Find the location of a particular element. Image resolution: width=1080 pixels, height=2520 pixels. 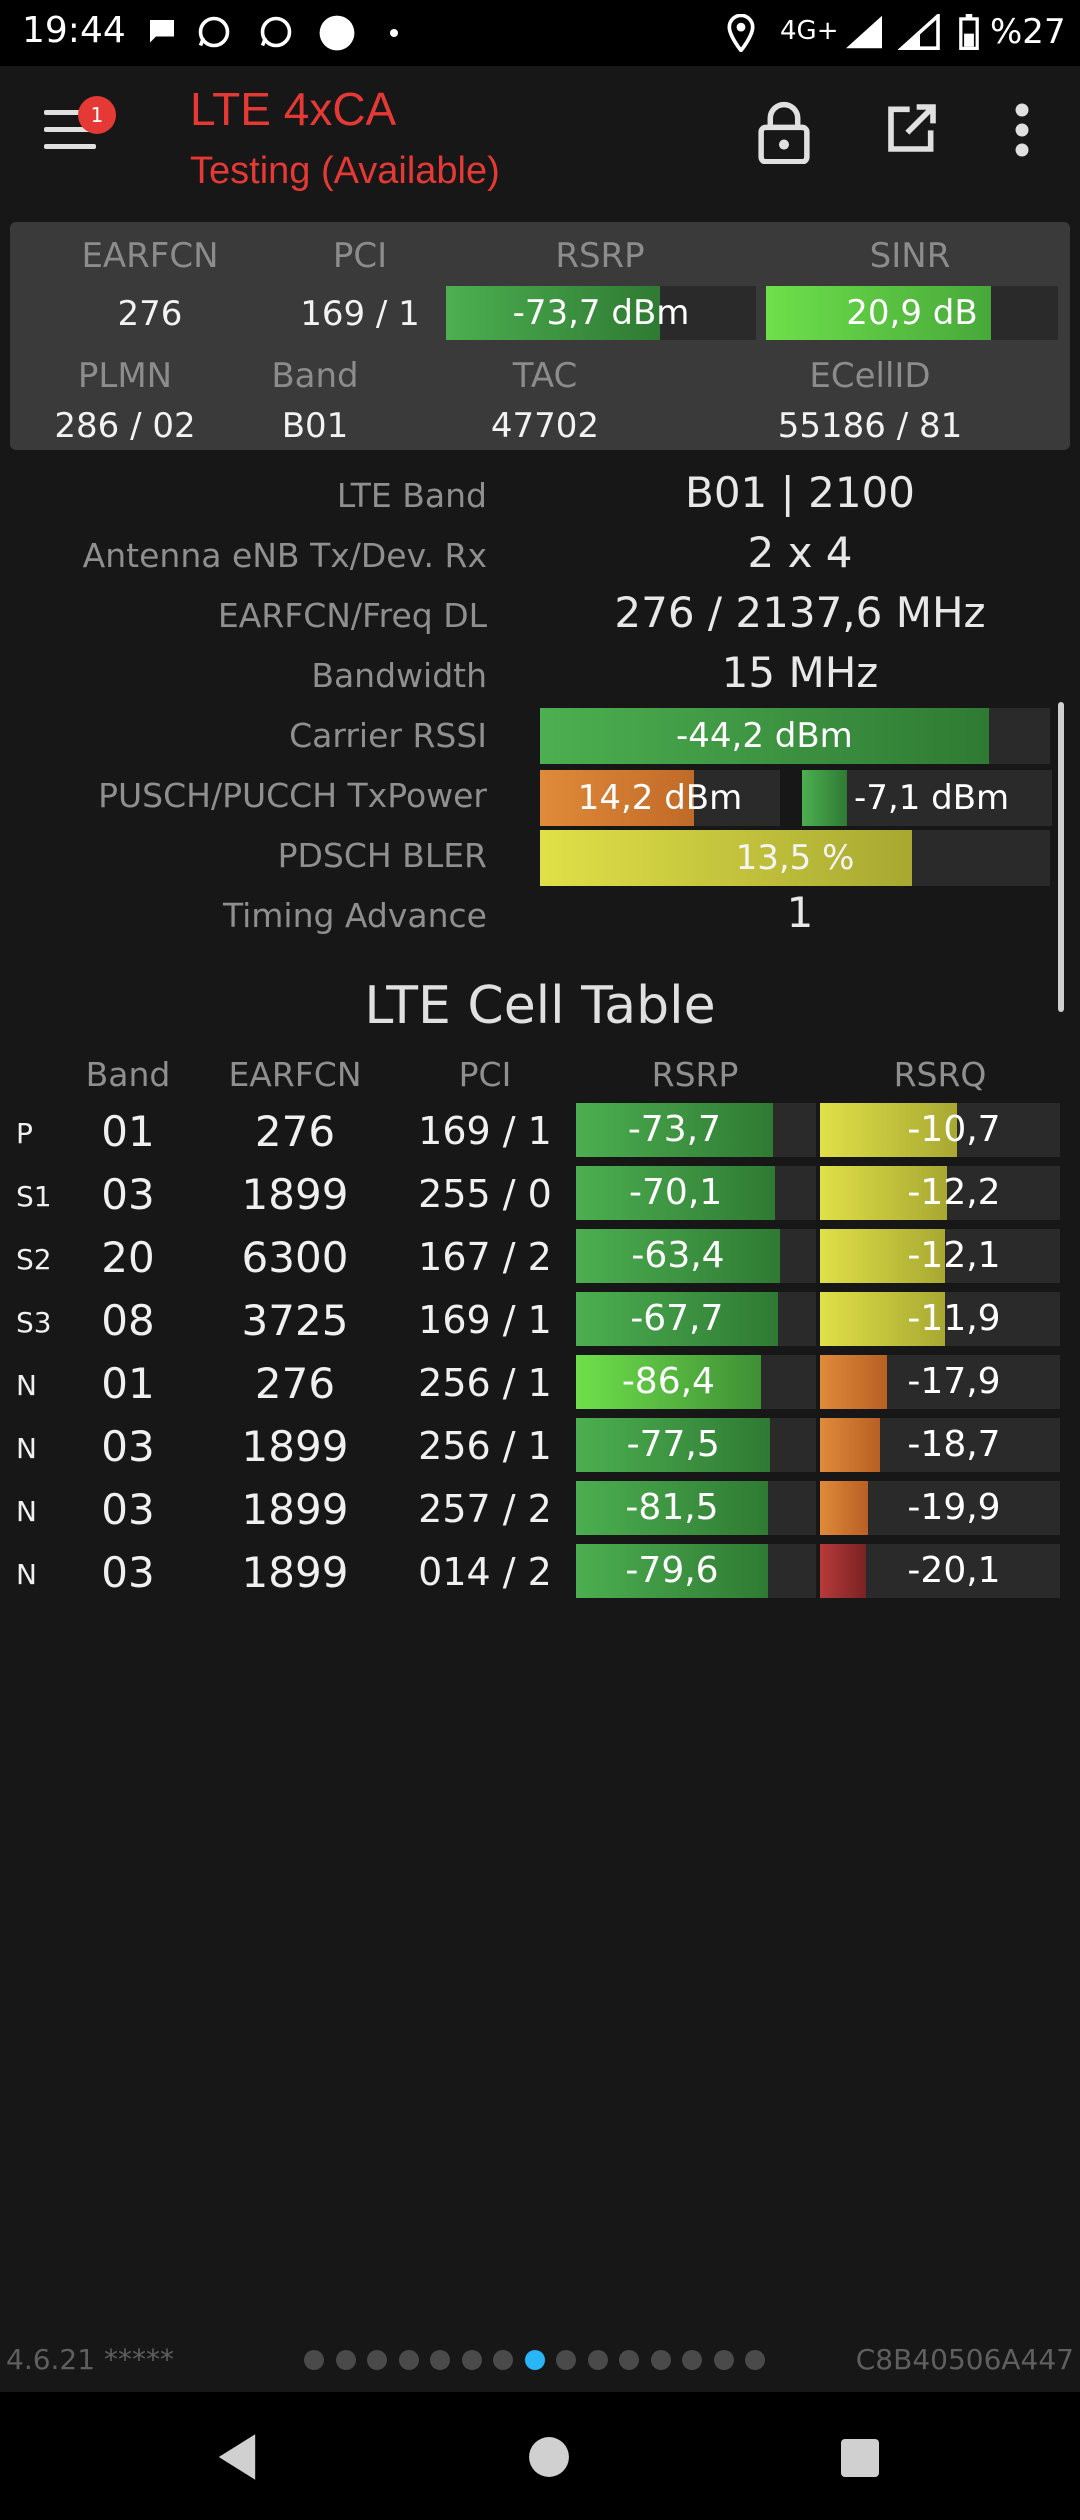

cell-rsrp-meter: -86,4 is located at coordinates (696, 1382).